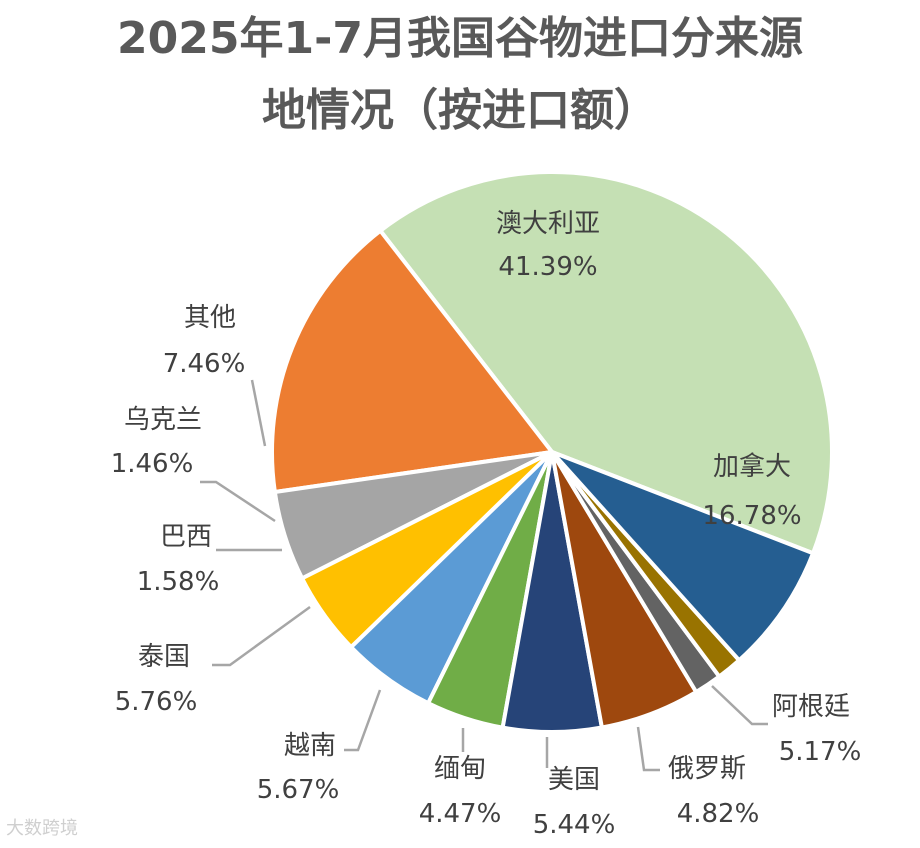  What do you see at coordinates (547, 267) in the screenshot?
I see `slice-value-label-0: 41.39%` at bounding box center [547, 267].